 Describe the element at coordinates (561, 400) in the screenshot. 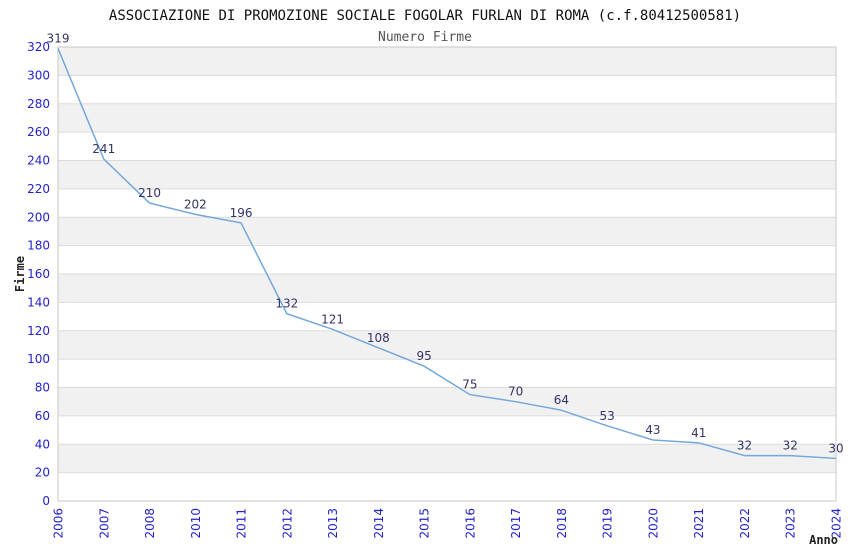

I see `data-point-label: 64` at that location.